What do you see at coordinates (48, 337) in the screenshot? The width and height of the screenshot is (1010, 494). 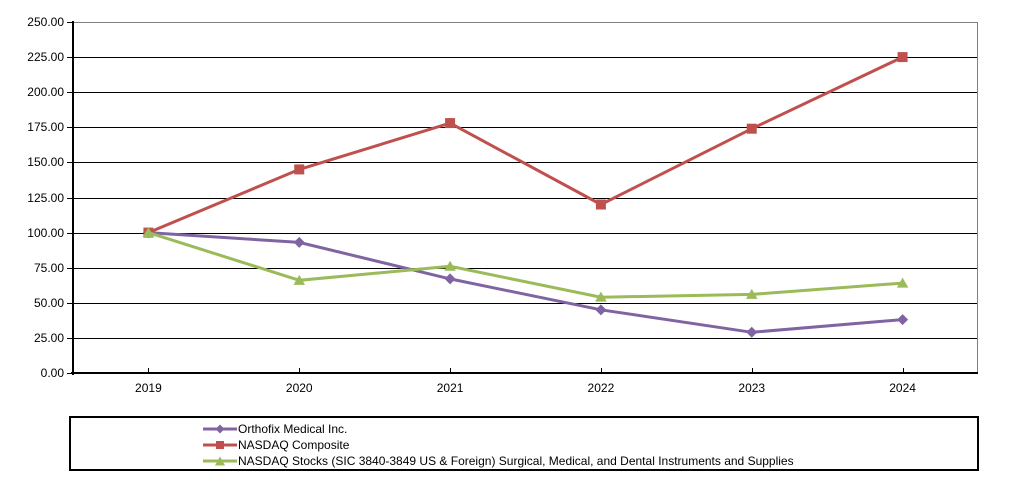 I see `y-axis-tick-label: 25.00` at bounding box center [48, 337].